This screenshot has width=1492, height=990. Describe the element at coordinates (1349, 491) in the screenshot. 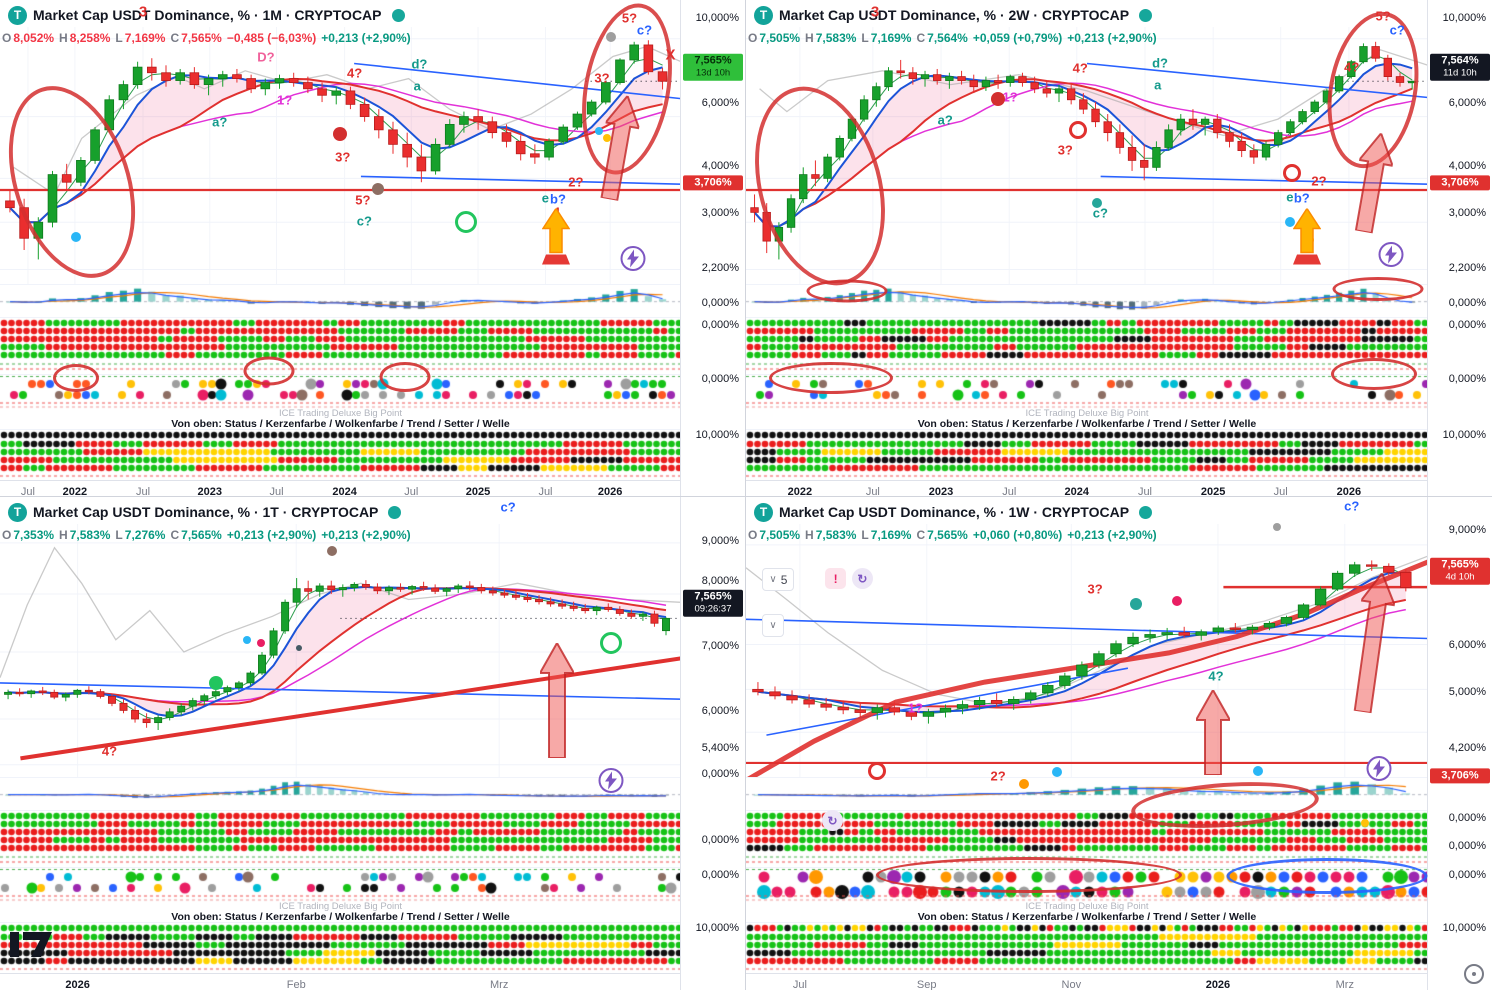

I see `time-tick-label: 2026` at that location.